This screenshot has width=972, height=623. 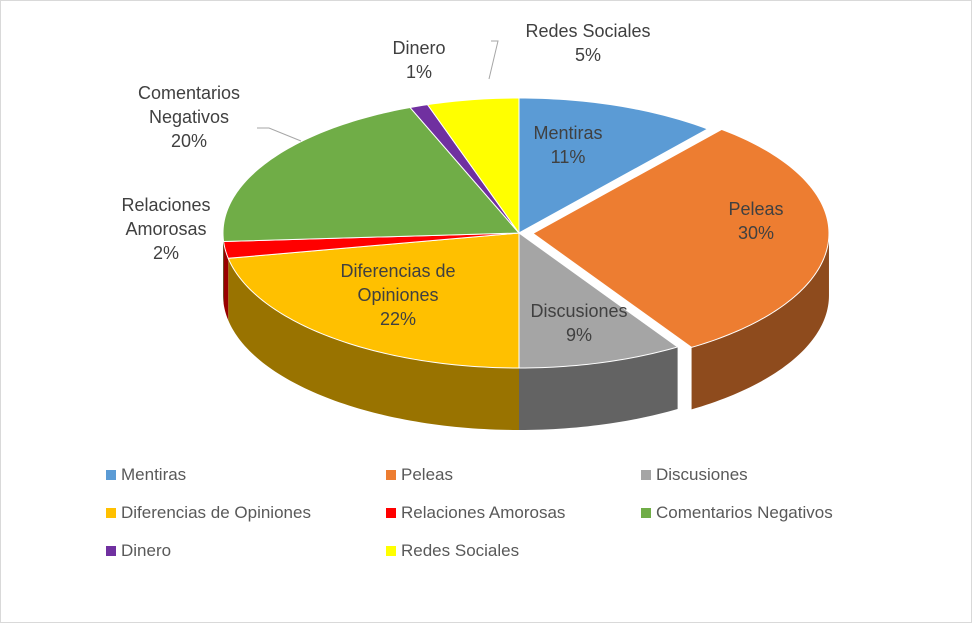 I want to click on data-label: Diferencias de Opiniones 22%, so click(x=398, y=295).